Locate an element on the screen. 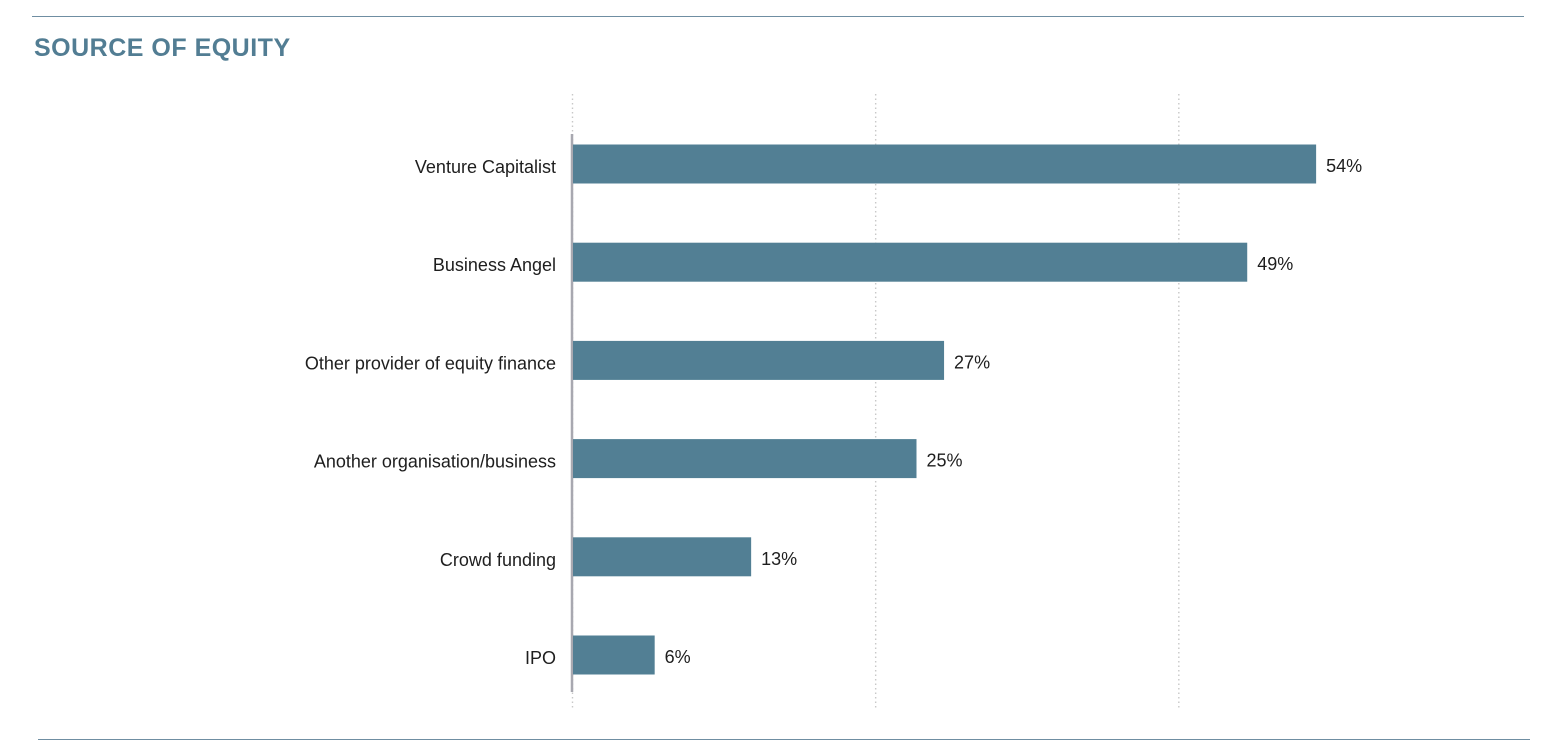  category-label-3: Another organisation/business is located at coordinates (435, 462).